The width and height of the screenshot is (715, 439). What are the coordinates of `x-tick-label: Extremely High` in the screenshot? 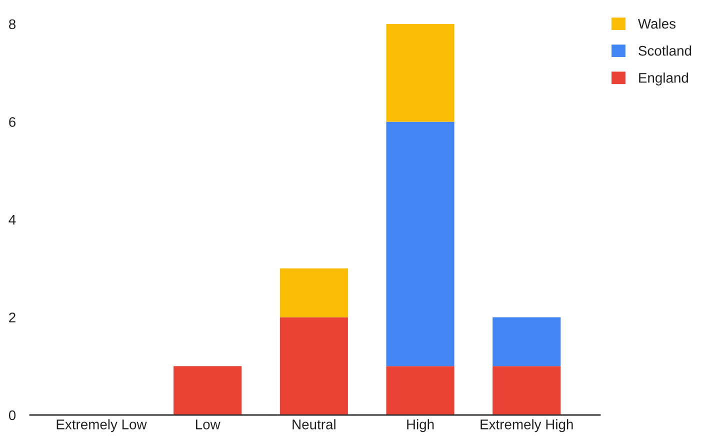 It's located at (526, 425).